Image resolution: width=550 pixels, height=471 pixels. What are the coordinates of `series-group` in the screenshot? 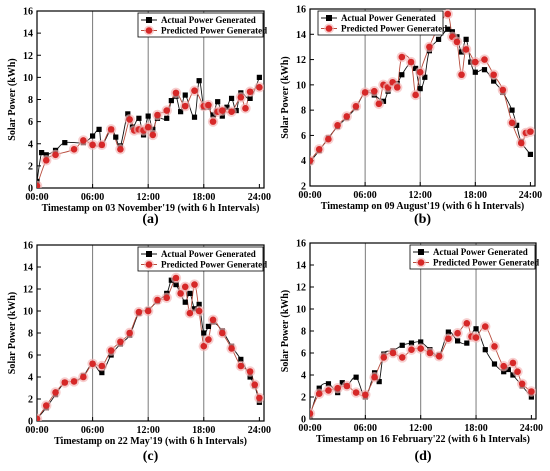 It's located at (422, 87).